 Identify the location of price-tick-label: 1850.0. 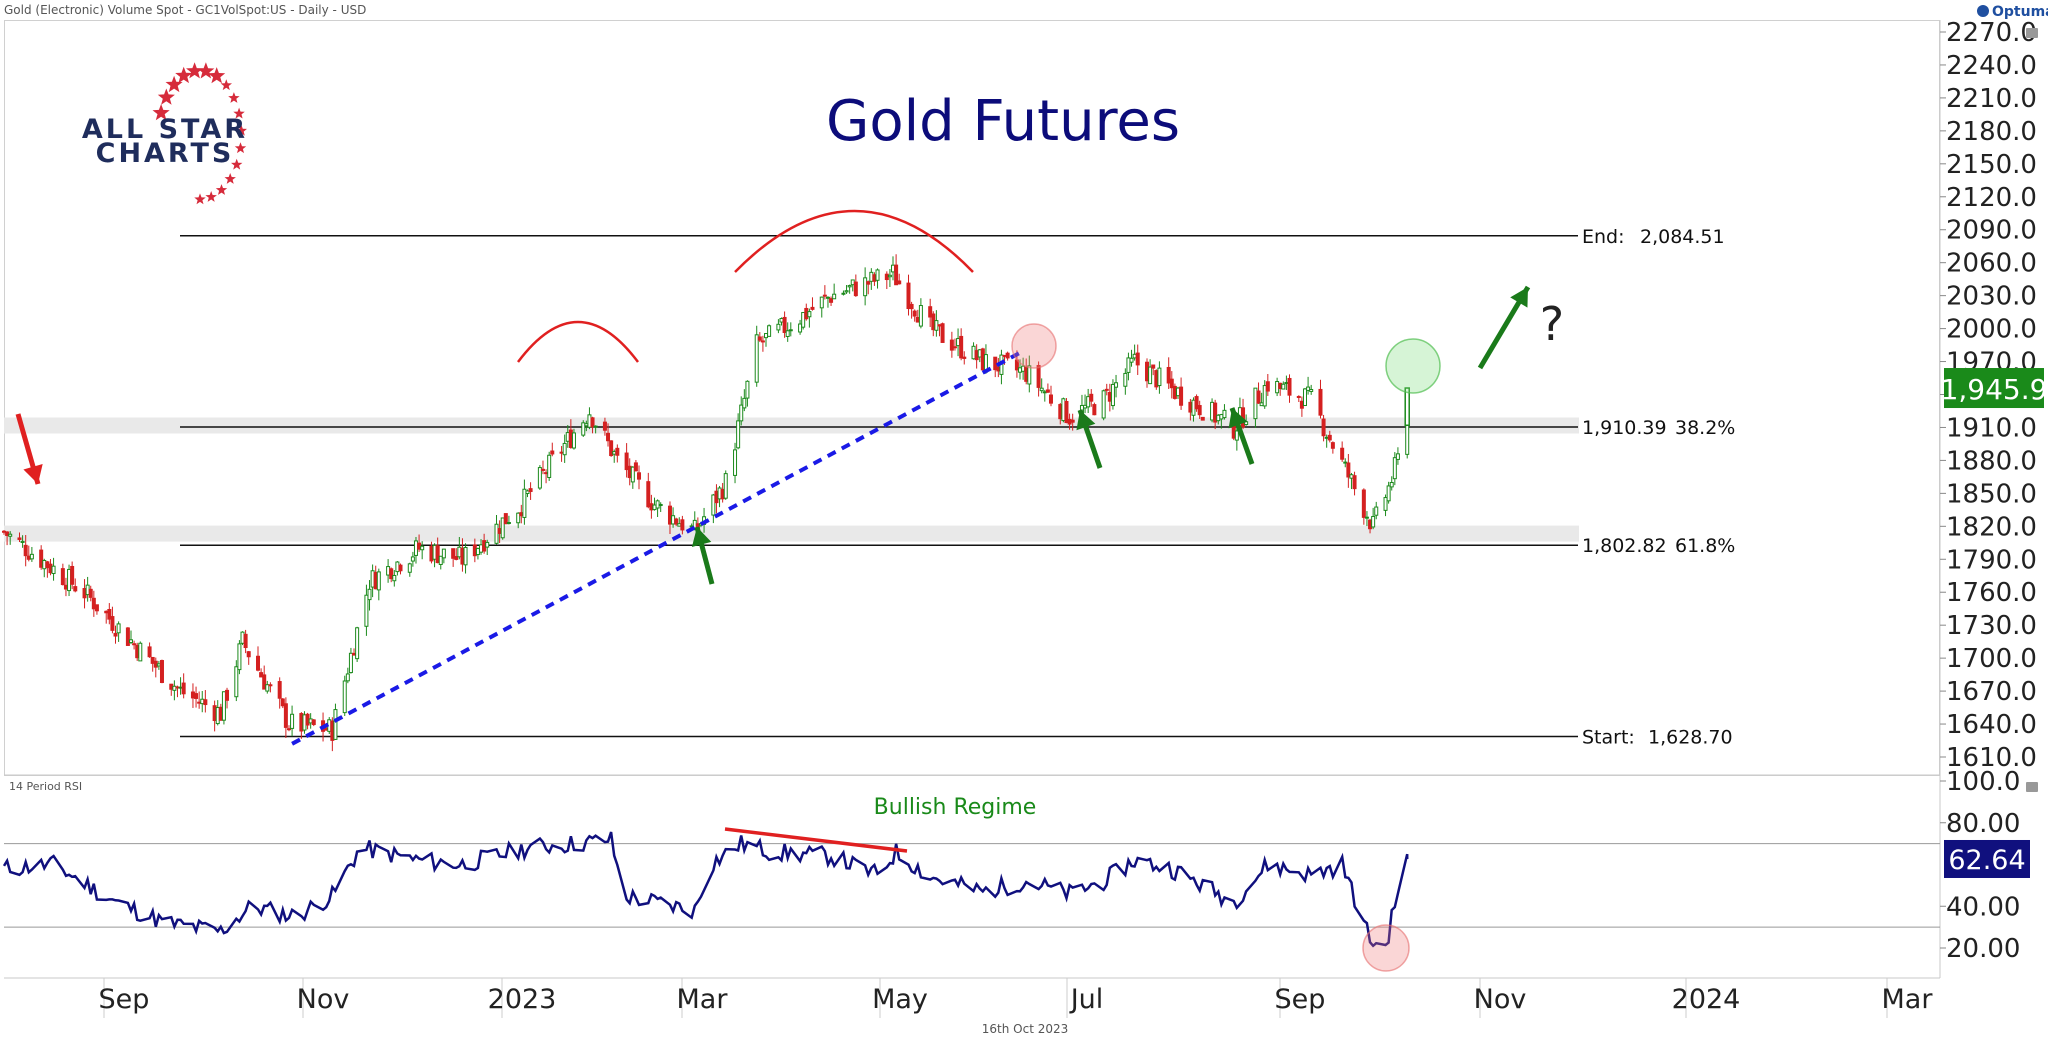
(1991, 494).